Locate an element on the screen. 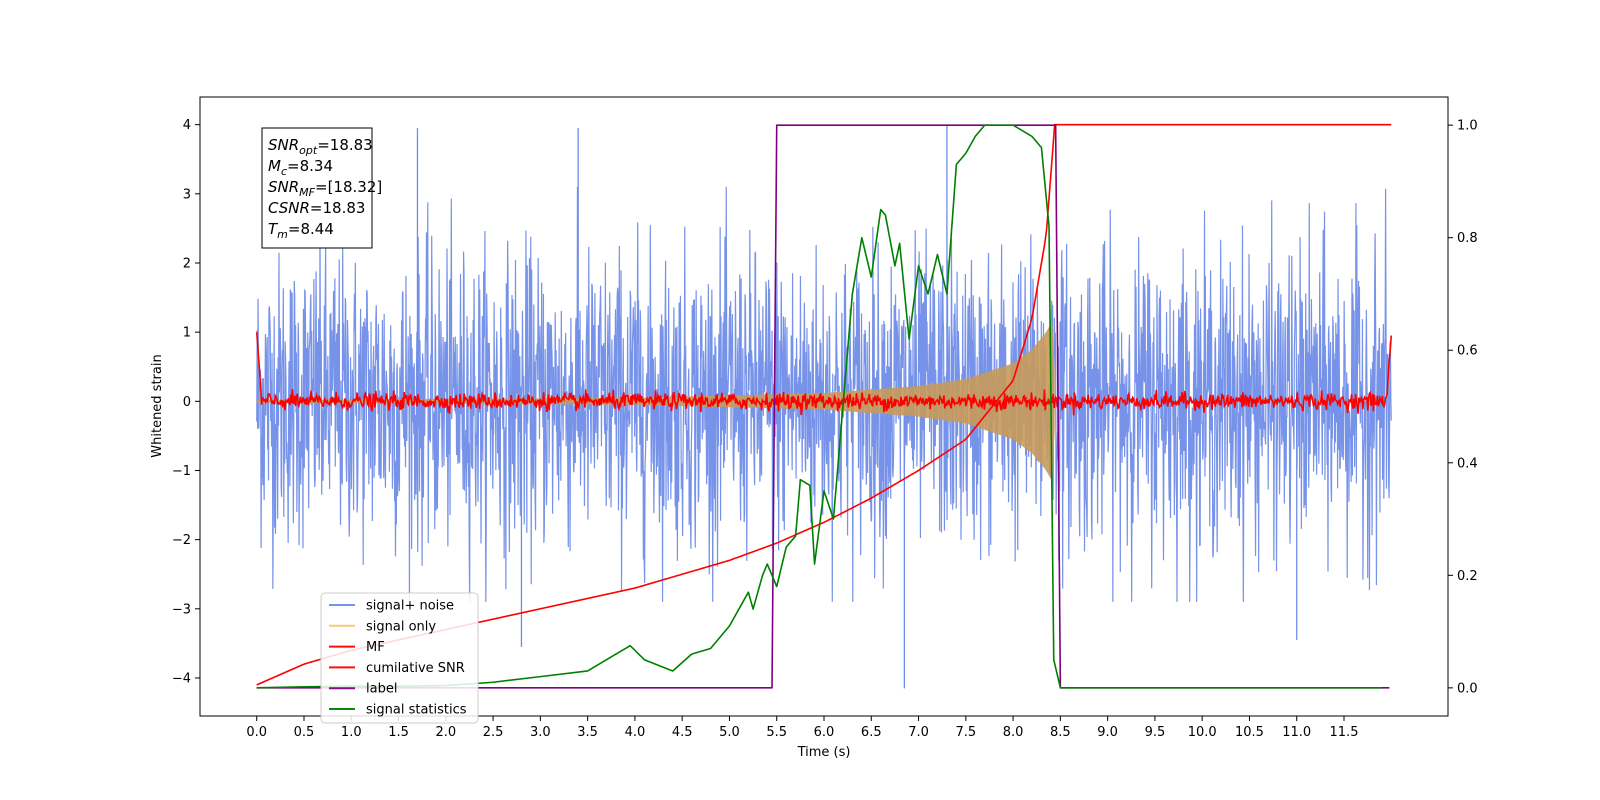 This screenshot has height=800, width=1600. annotation-line: SNRMF=[18.32] is located at coordinates (325, 188).